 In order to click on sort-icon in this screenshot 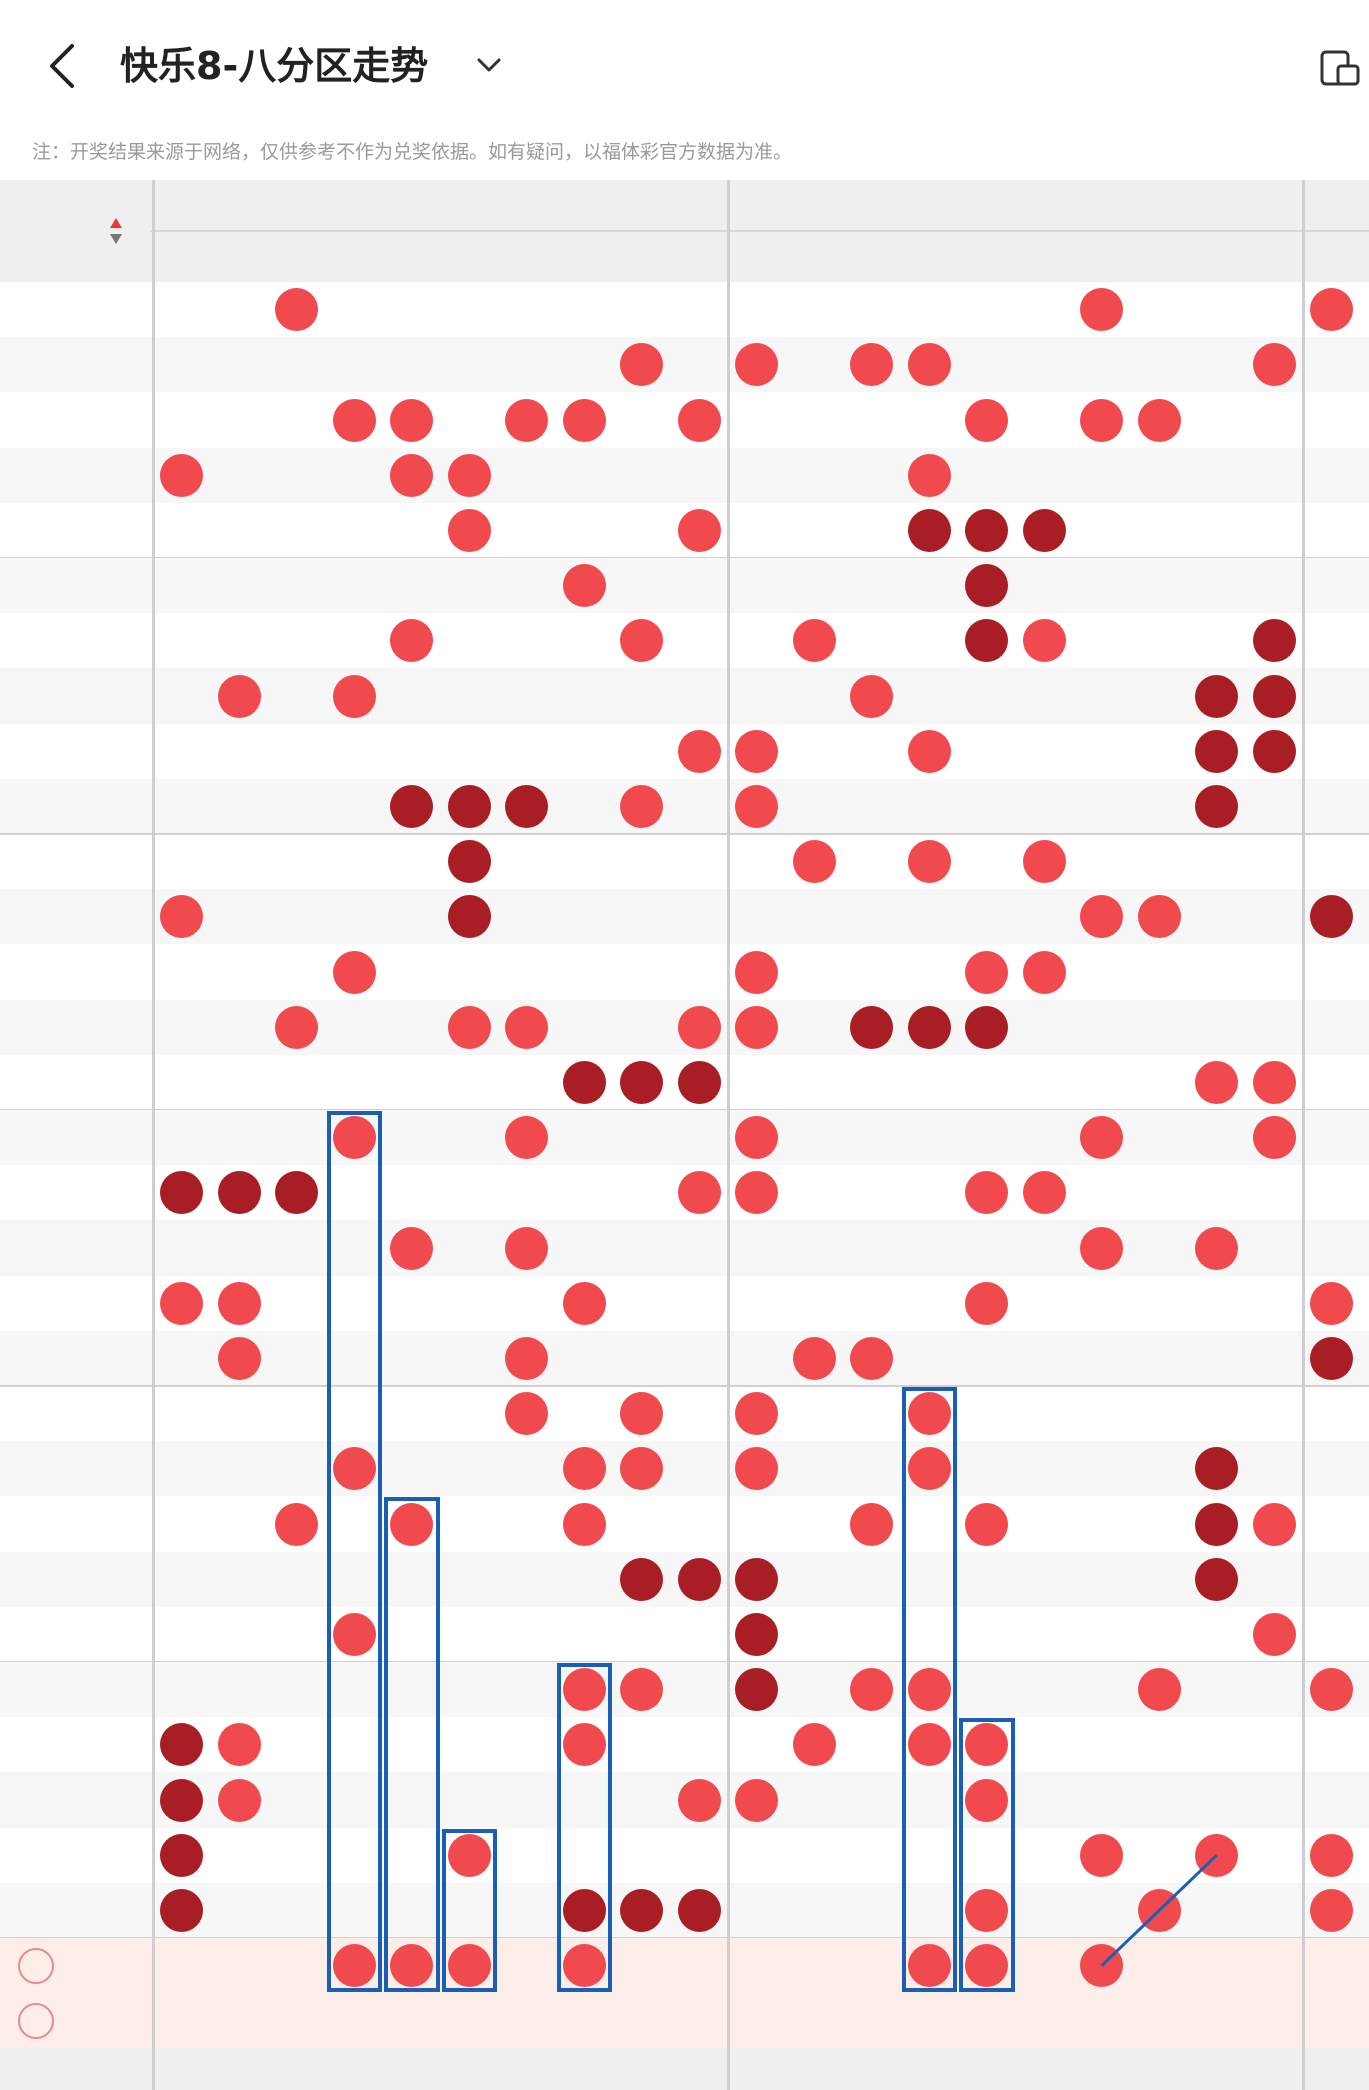, I will do `click(116, 231)`.